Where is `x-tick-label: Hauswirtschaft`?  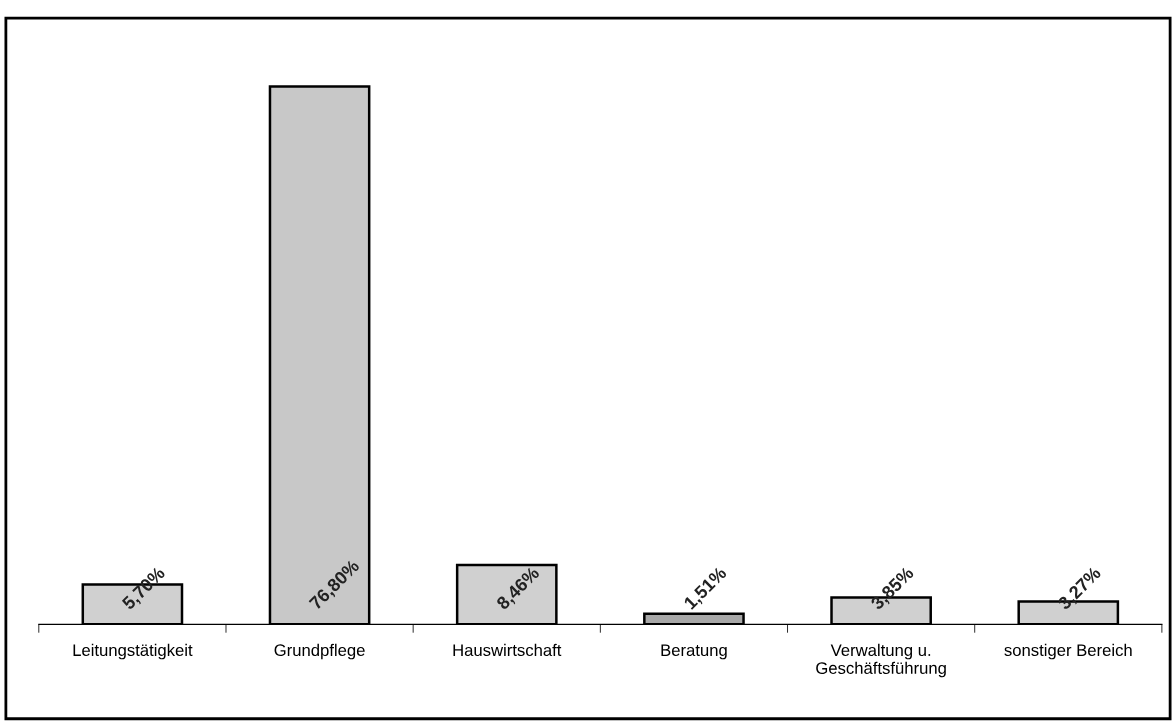 x-tick-label: Hauswirtschaft is located at coordinates (507, 650).